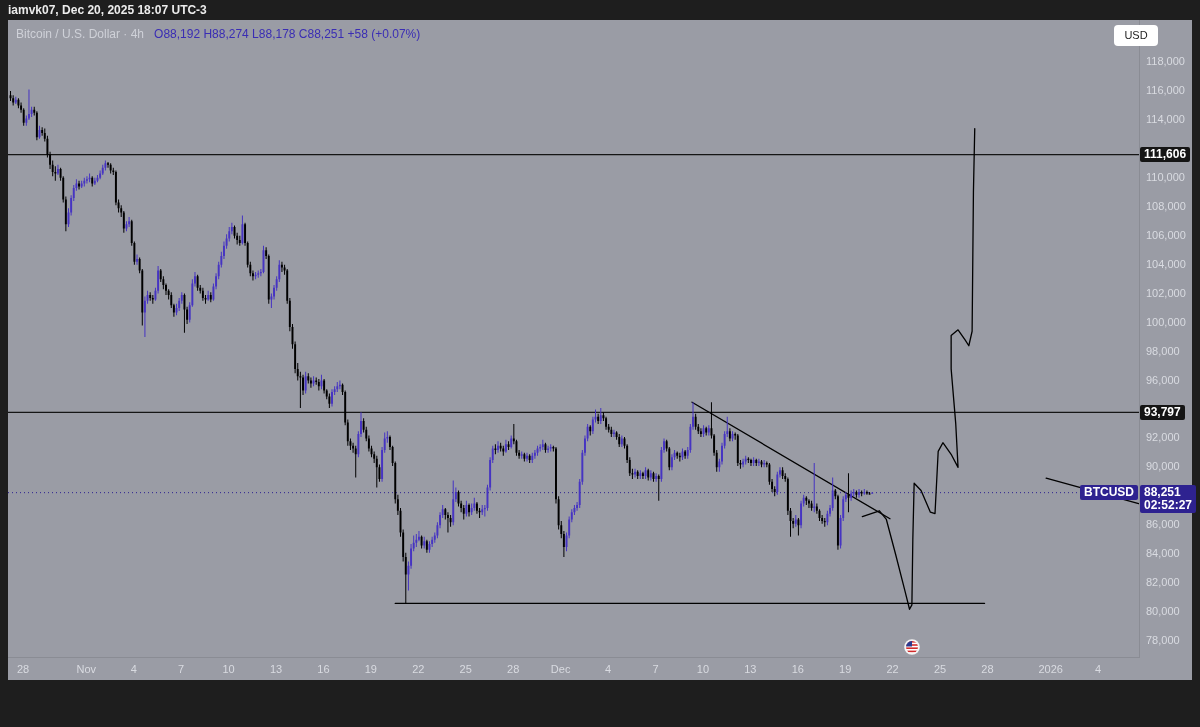 The height and width of the screenshot is (727, 1200). I want to click on y-tick-label: 100,000, so click(1166, 321).